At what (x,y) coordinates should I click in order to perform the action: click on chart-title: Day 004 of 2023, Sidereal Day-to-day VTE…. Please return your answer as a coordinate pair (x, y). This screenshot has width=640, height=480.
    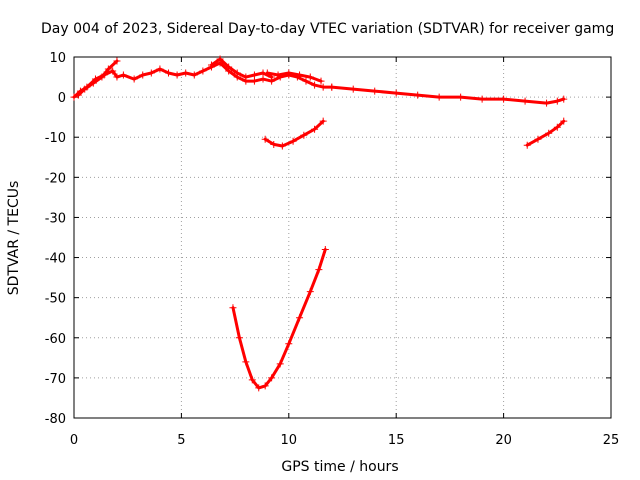
    Looking at the image, I should click on (327, 29).